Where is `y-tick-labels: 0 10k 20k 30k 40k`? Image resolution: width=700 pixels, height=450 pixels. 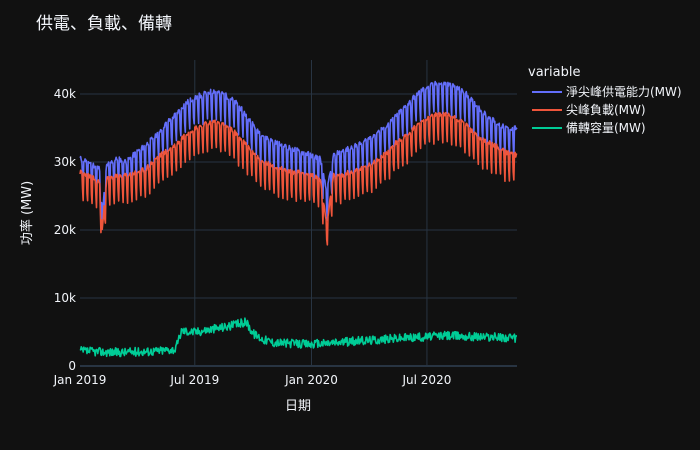 y-tick-labels: 0 10k 20k 30k 40k is located at coordinates (65, 230).